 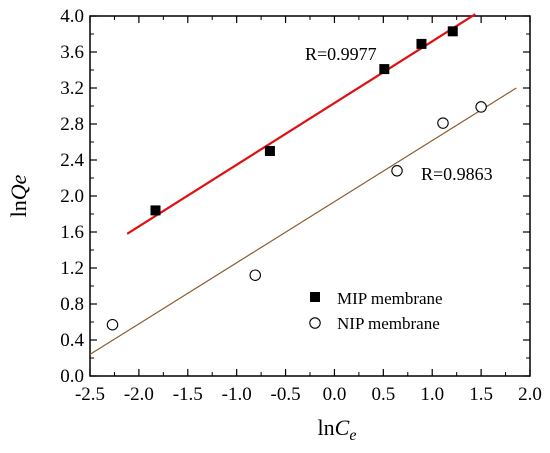 What do you see at coordinates (72, 376) in the screenshot?
I see `y-tick-label: 0.0` at bounding box center [72, 376].